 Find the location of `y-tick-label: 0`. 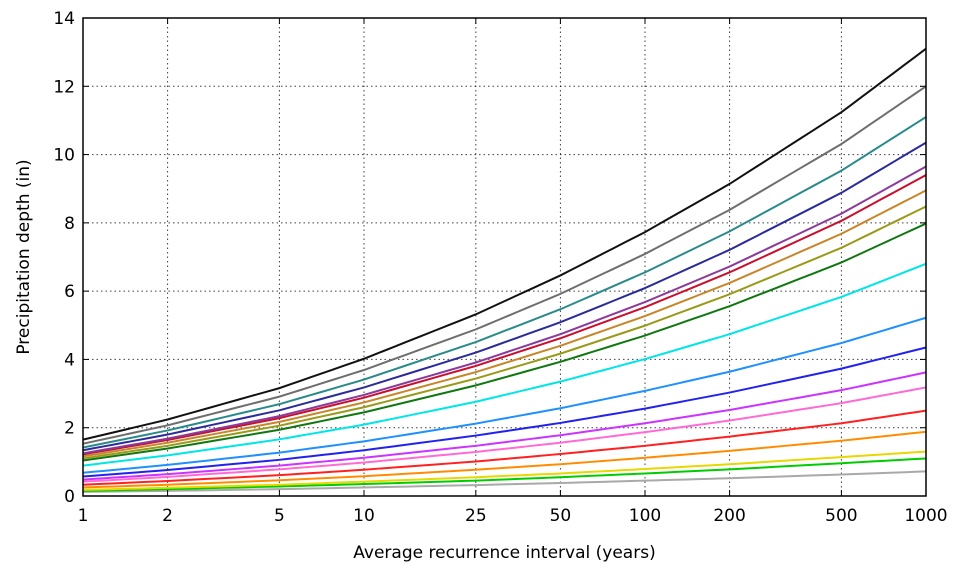

y-tick-label: 0 is located at coordinates (69, 497).